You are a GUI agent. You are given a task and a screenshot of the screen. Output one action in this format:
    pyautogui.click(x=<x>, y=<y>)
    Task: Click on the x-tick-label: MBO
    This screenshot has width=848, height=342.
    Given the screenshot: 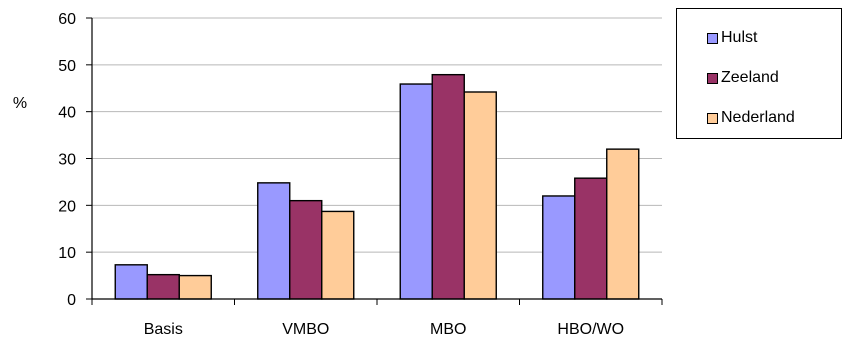 What is the action you would take?
    pyautogui.click(x=448, y=329)
    